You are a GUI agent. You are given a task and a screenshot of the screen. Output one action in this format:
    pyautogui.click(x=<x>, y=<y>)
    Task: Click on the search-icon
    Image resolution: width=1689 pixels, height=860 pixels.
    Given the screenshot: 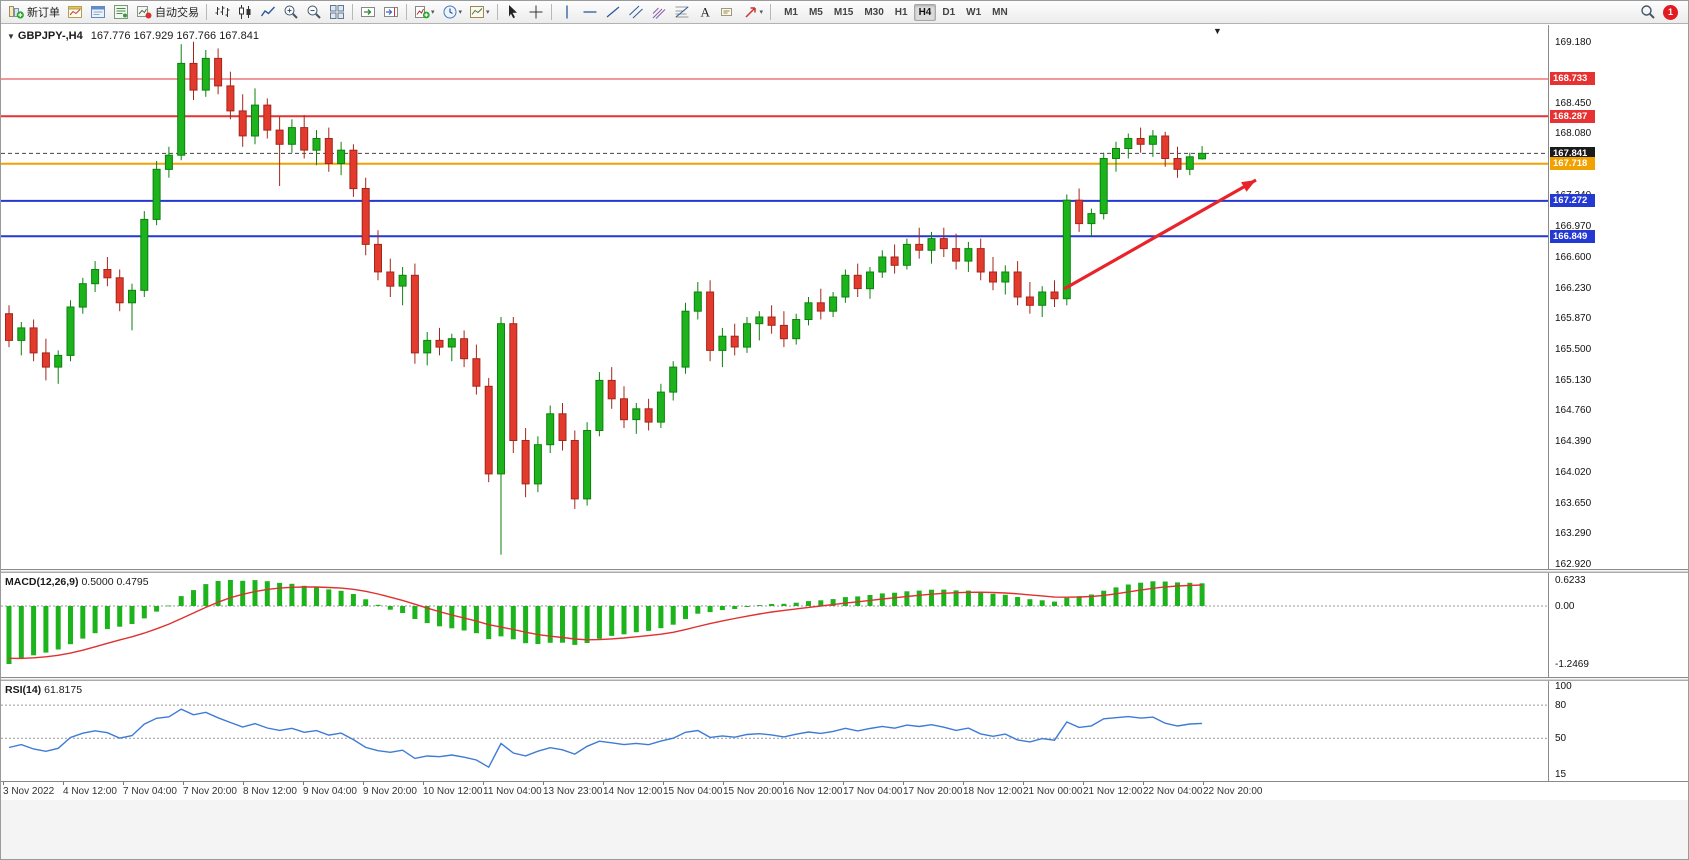 What is the action you would take?
    pyautogui.click(x=1648, y=12)
    